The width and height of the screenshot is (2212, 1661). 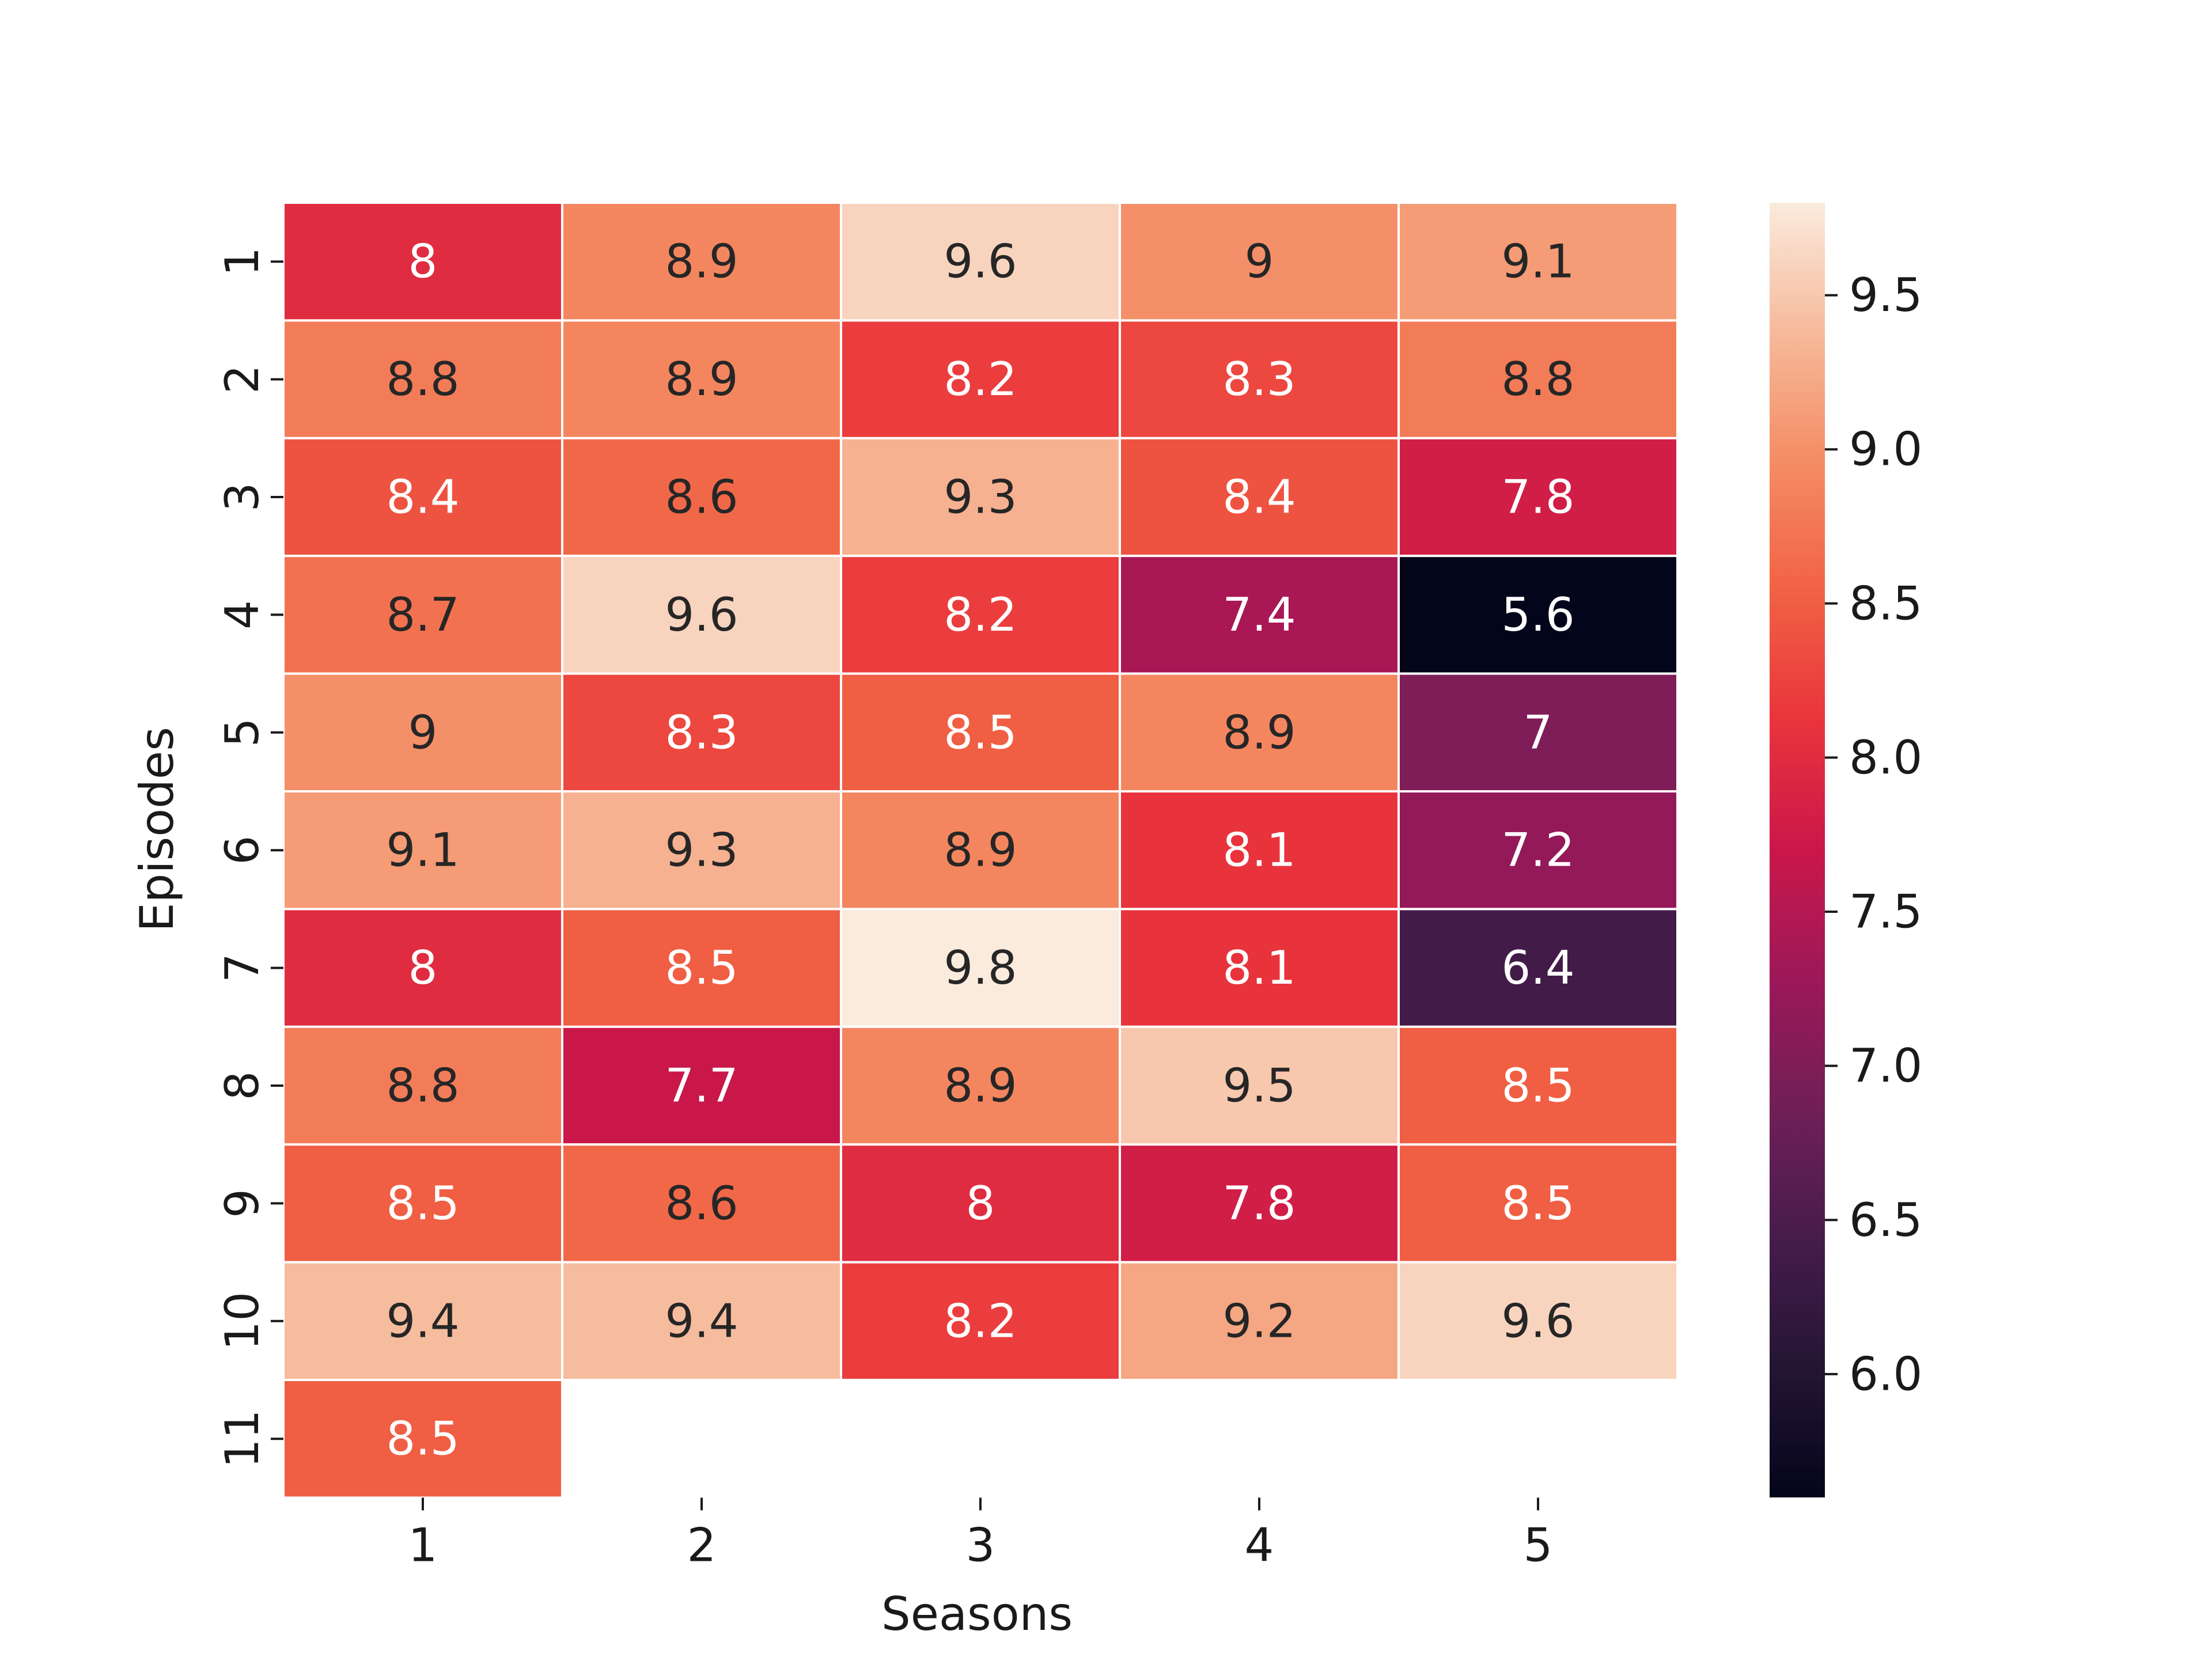 I want to click on cell-value-label: 7, so click(x=1538, y=732).